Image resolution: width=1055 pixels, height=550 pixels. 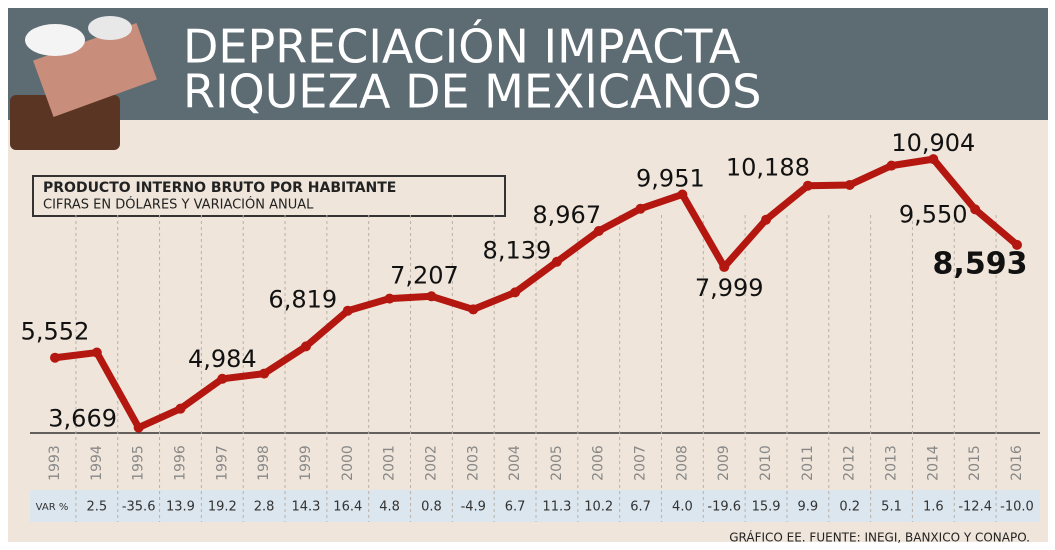 What do you see at coordinates (264, 463) in the screenshot?
I see `x-tick-label: 1998` at bounding box center [264, 463].